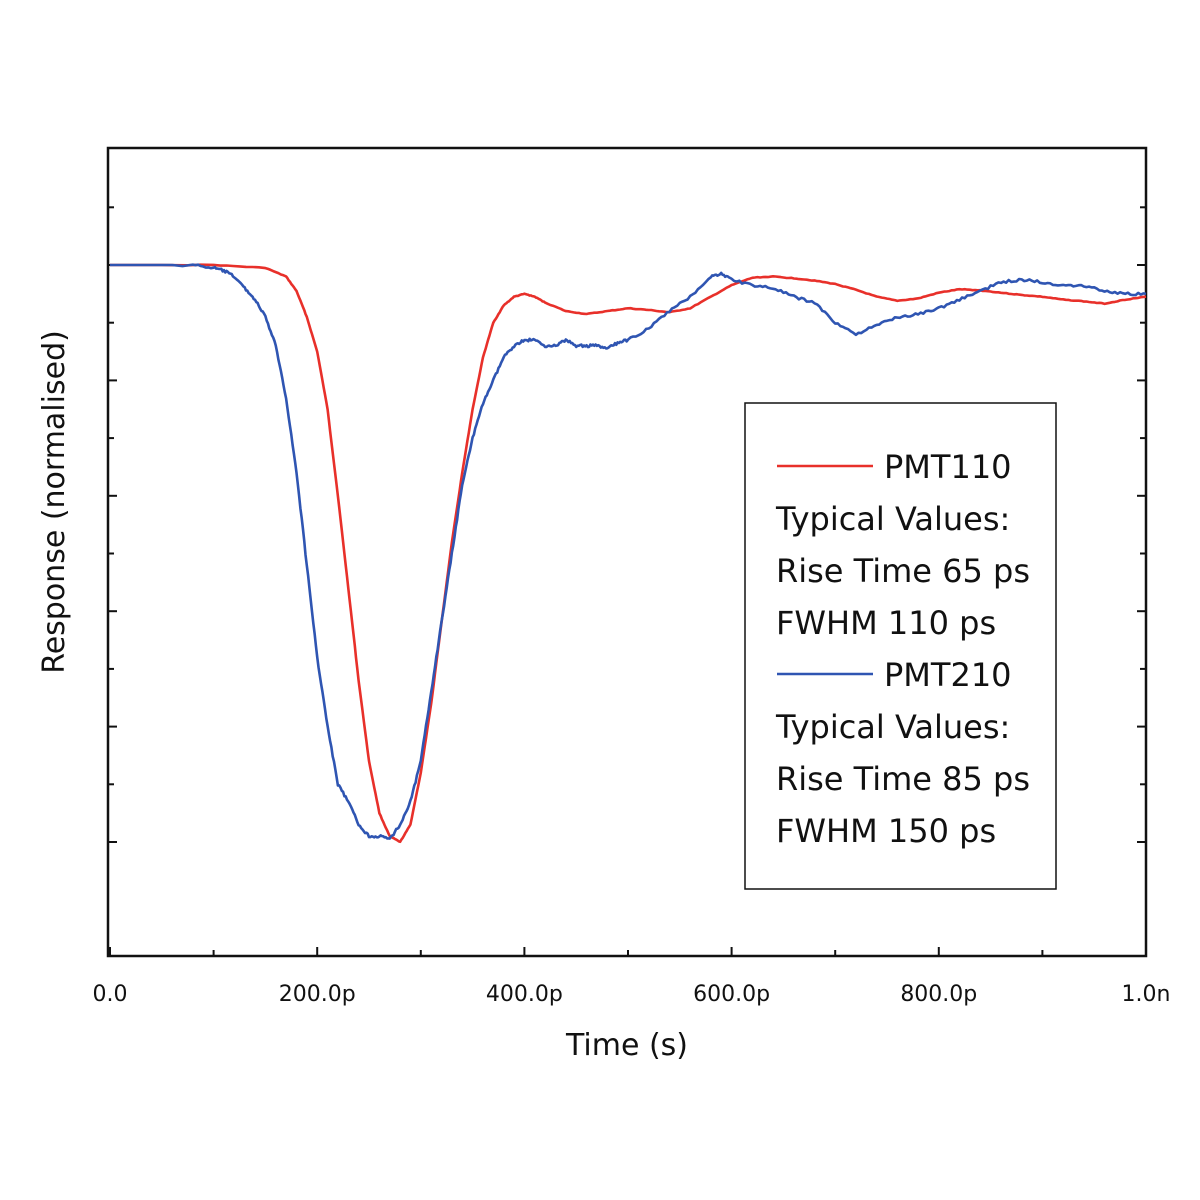 The height and width of the screenshot is (1200, 1200). What do you see at coordinates (886, 831) in the screenshot?
I see `legend-pmt210-fwhm: FWHM 150 ps` at bounding box center [886, 831].